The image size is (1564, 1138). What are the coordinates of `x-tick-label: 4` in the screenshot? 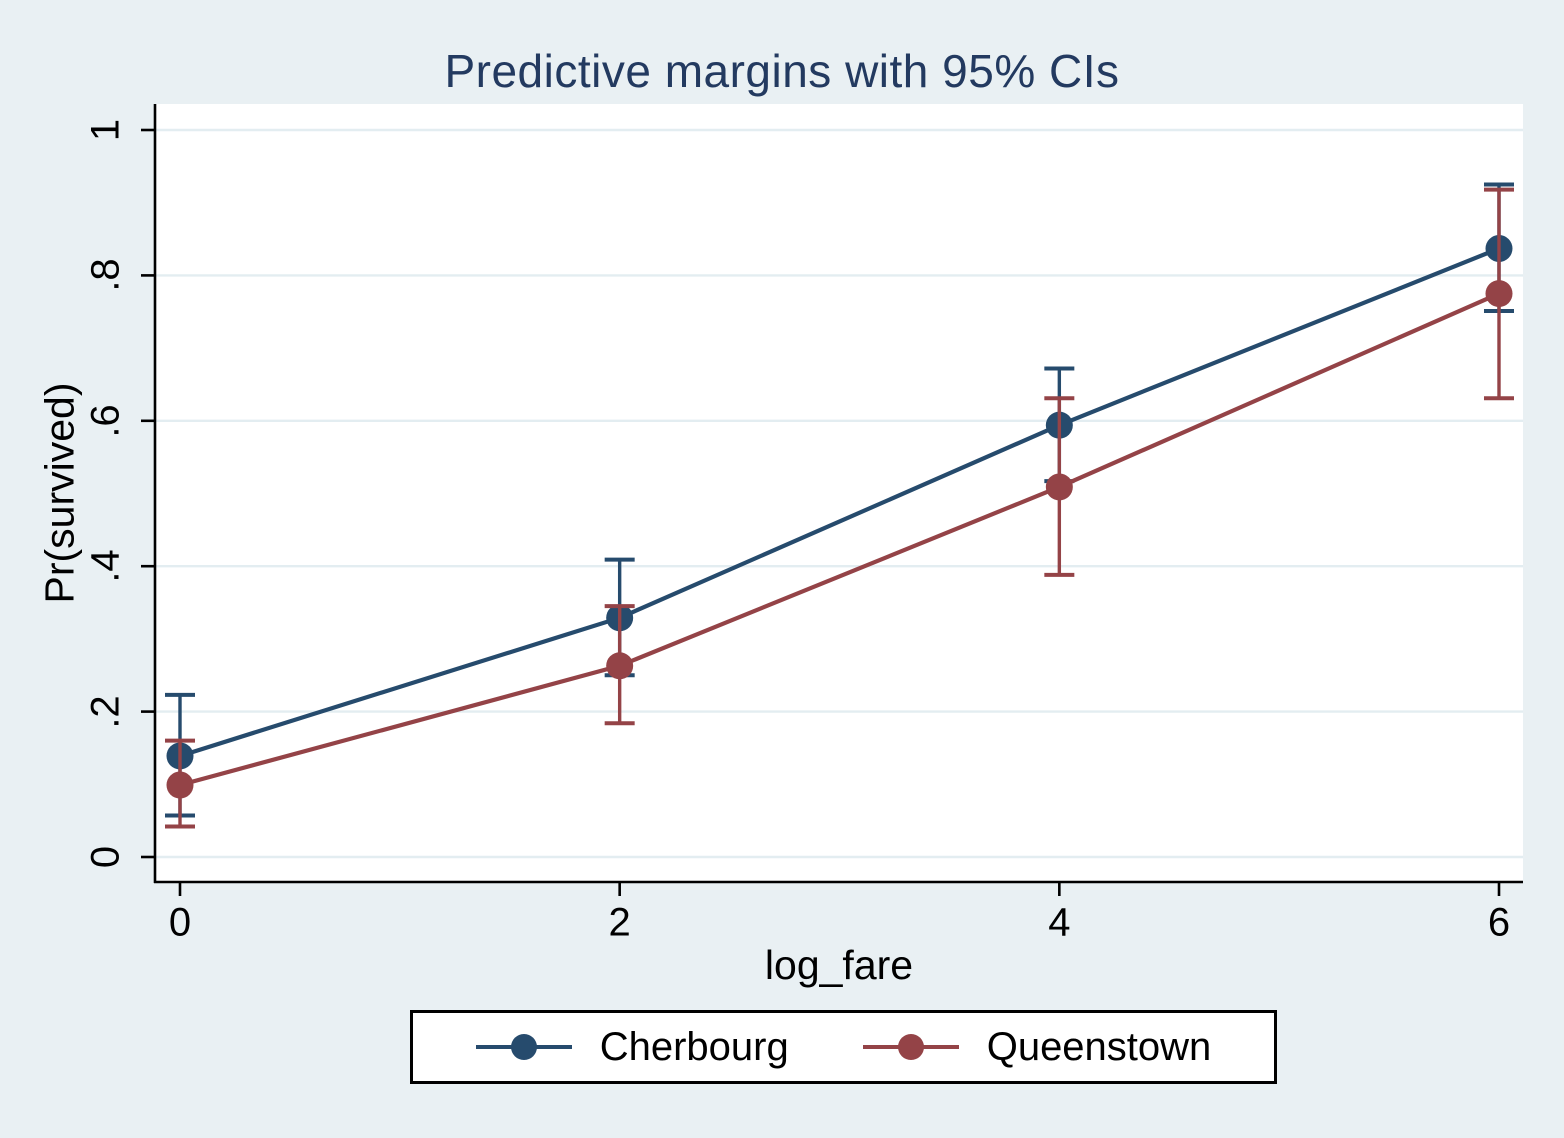 It's located at (1059, 922).